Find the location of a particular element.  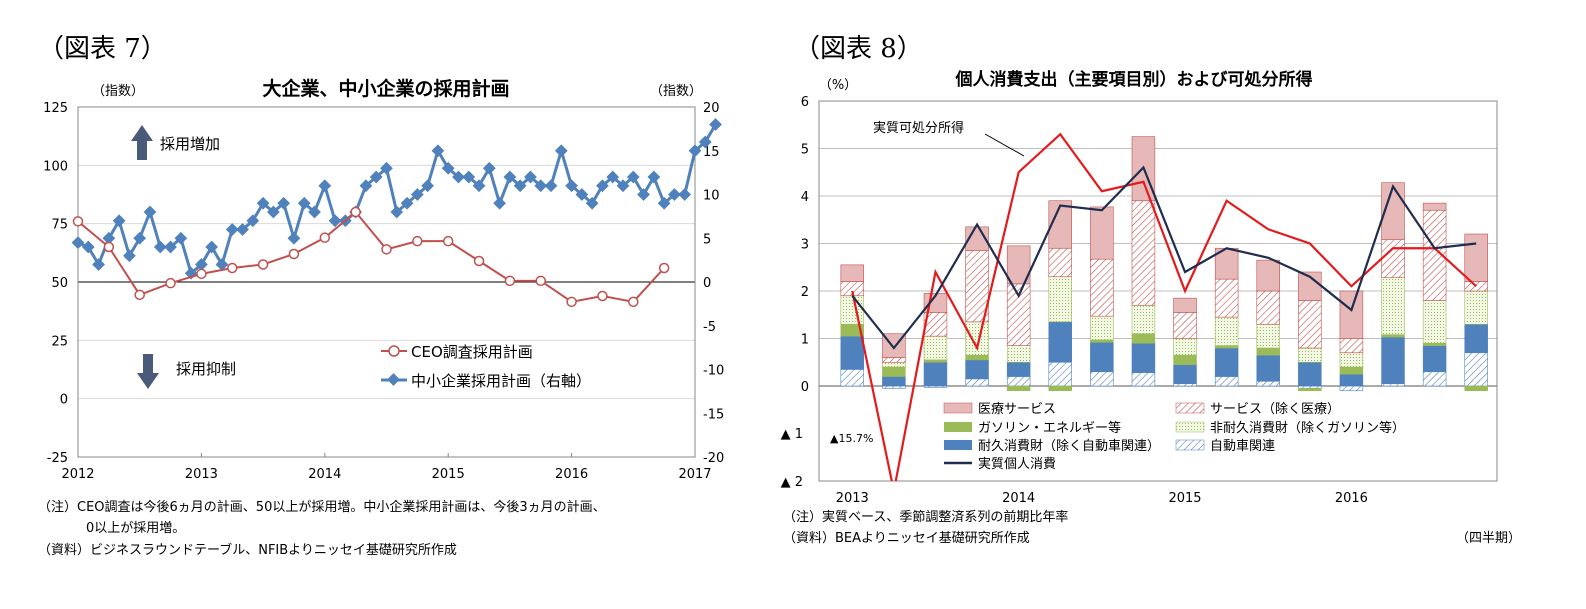

neg-tick-1: ▲ 1 is located at coordinates (792, 434).